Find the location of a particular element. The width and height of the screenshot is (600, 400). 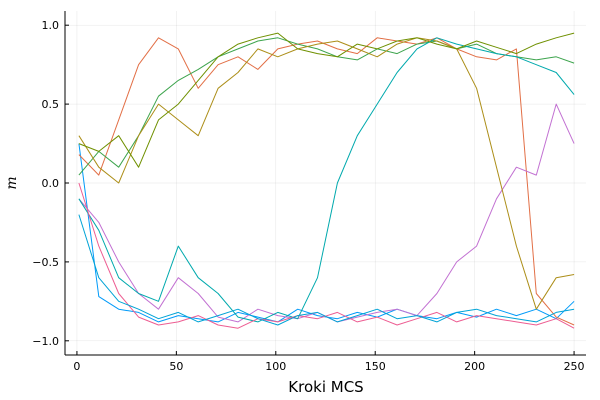

y-tick-label: −0.5 is located at coordinates (45, 262).